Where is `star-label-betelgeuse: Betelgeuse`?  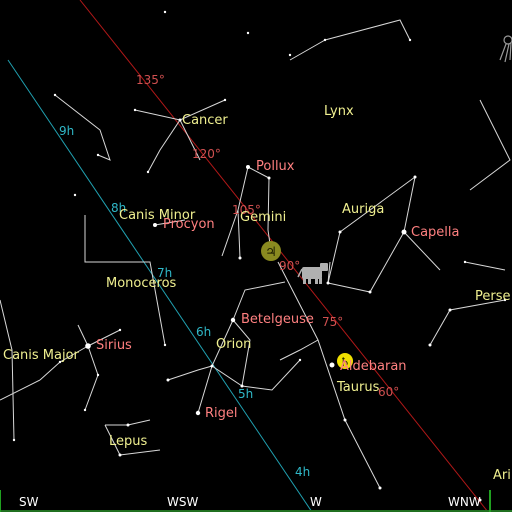 star-label-betelgeuse: Betelgeuse is located at coordinates (277, 319).